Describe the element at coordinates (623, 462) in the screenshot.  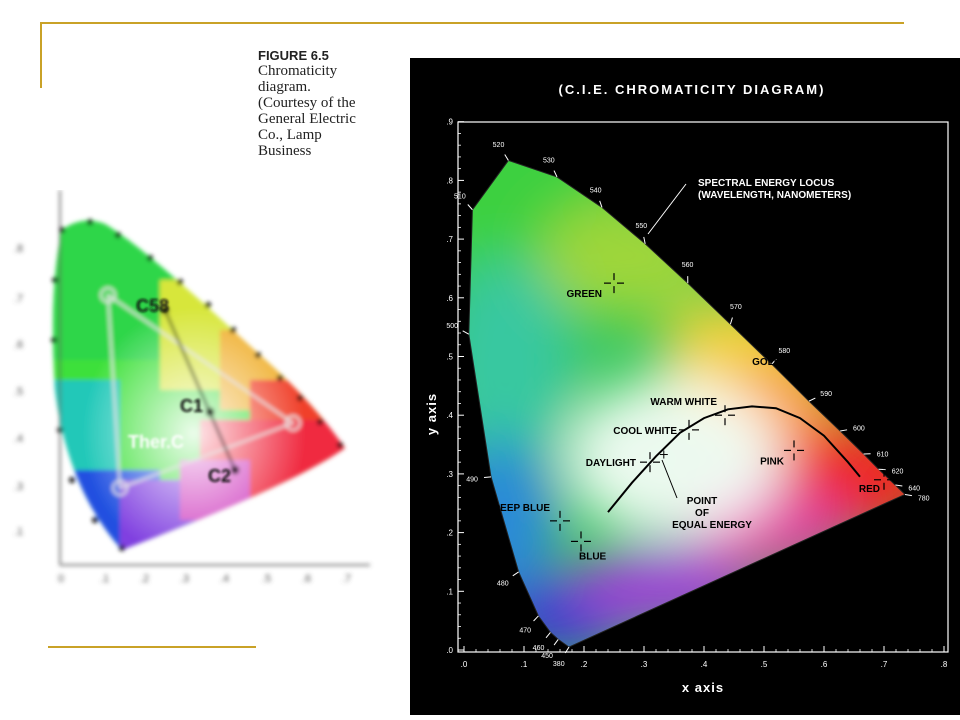
I see `color-point-daylight: DAYLIGHT` at that location.